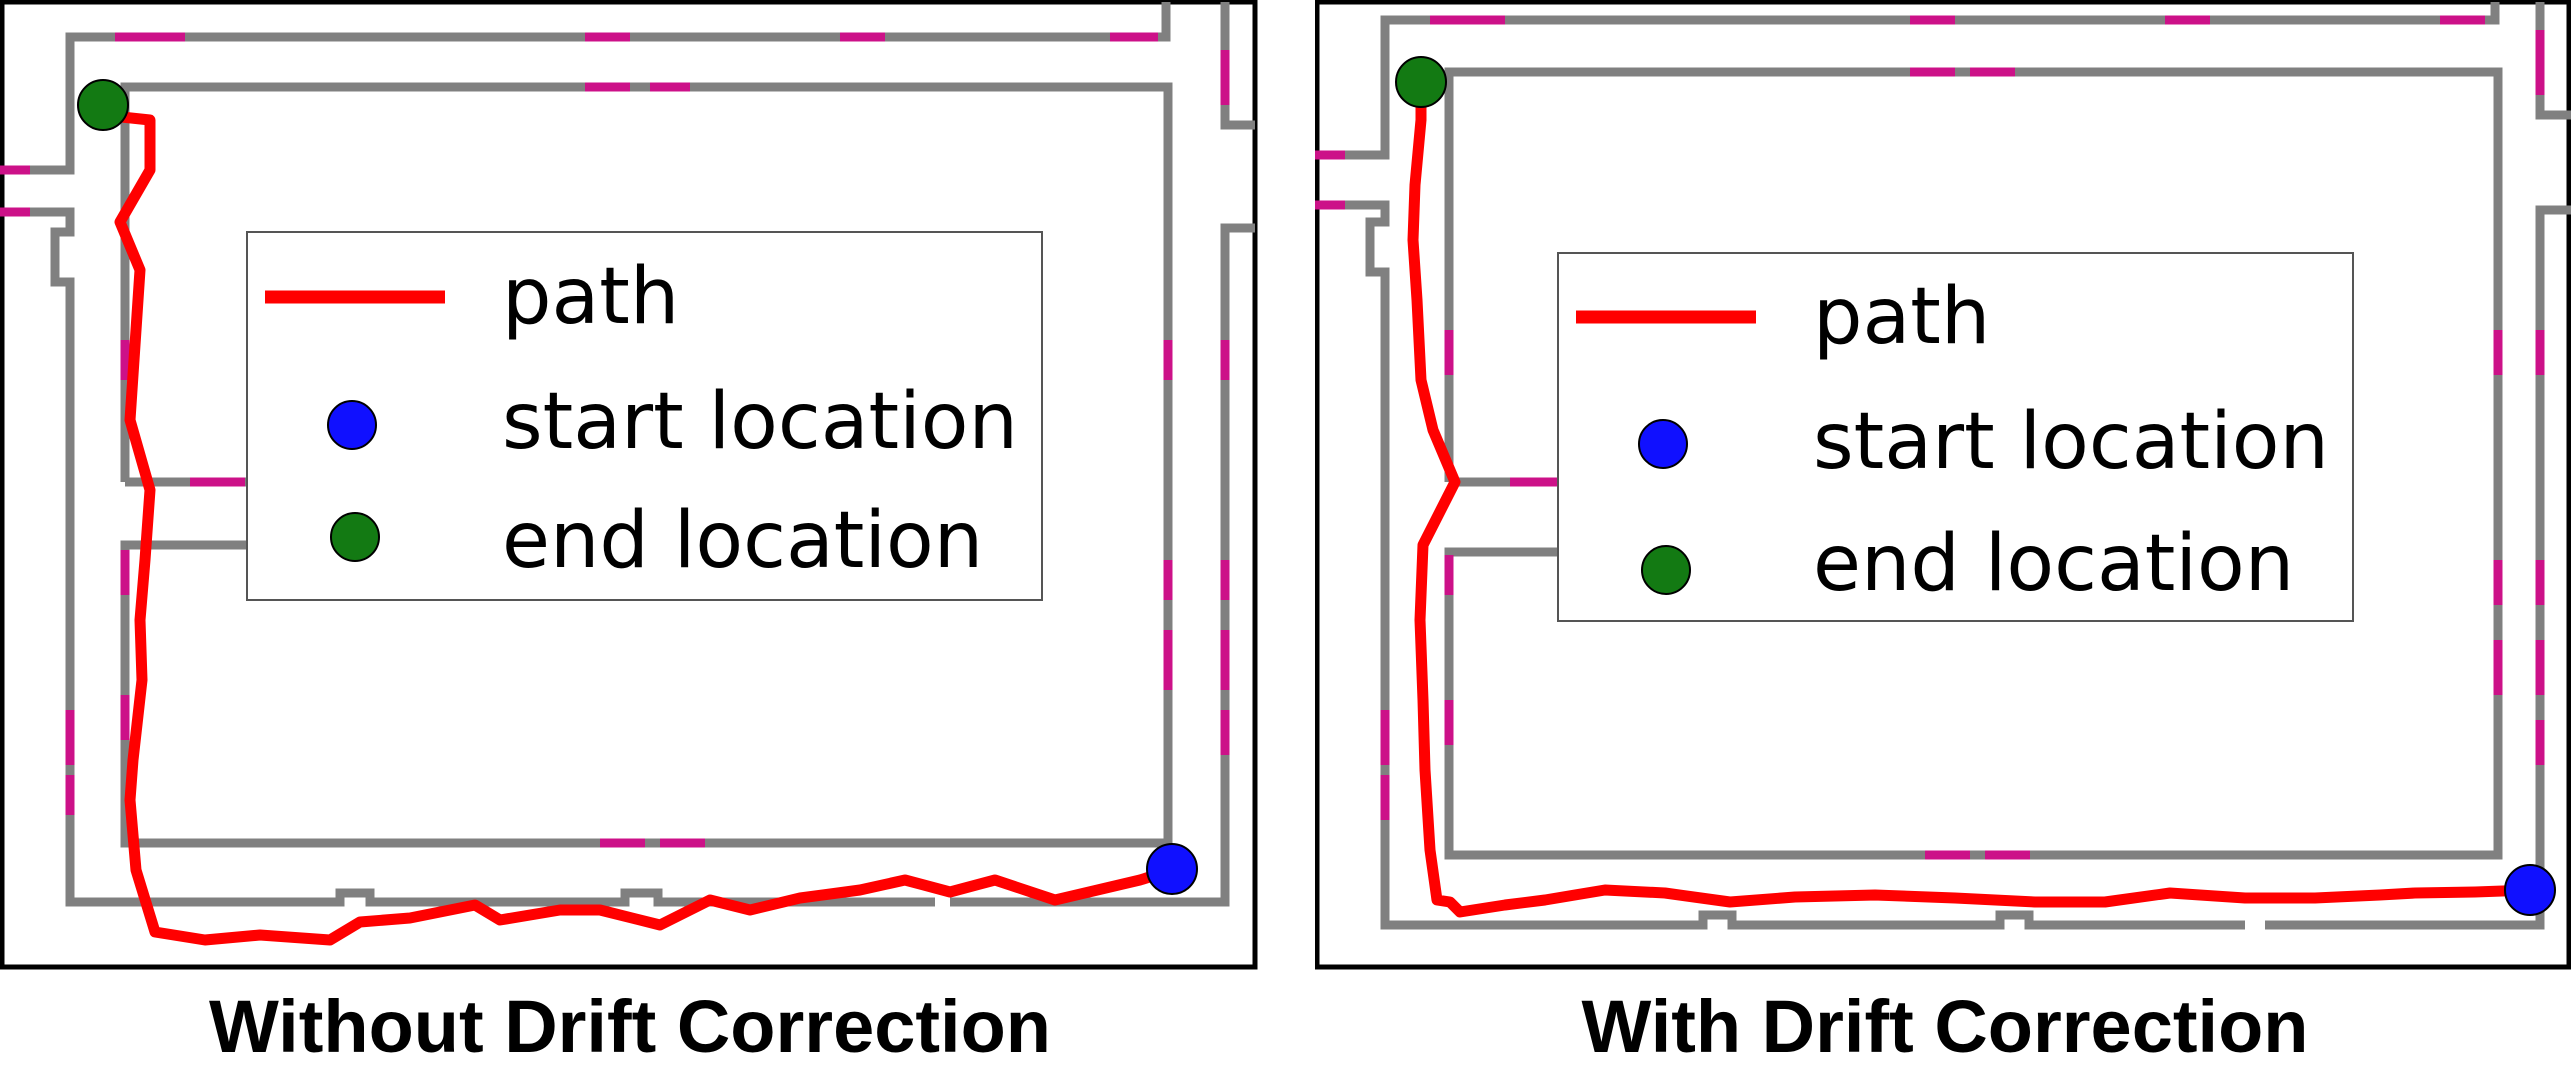 This screenshot has width=2571, height=1079. What do you see at coordinates (629, 1026) in the screenshot?
I see `panel-caption: Without Drift Correction` at bounding box center [629, 1026].